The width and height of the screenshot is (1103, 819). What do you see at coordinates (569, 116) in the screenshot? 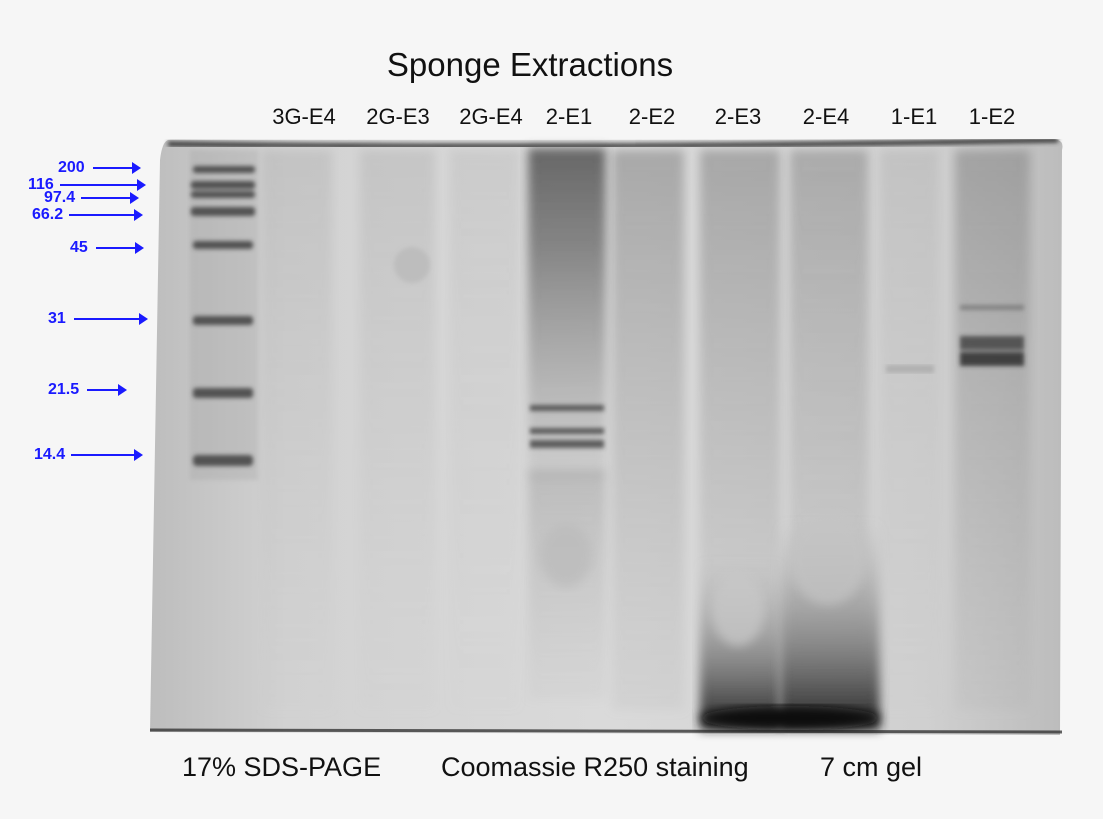
I see `lane-label-2-e1: 2-E1` at bounding box center [569, 116].